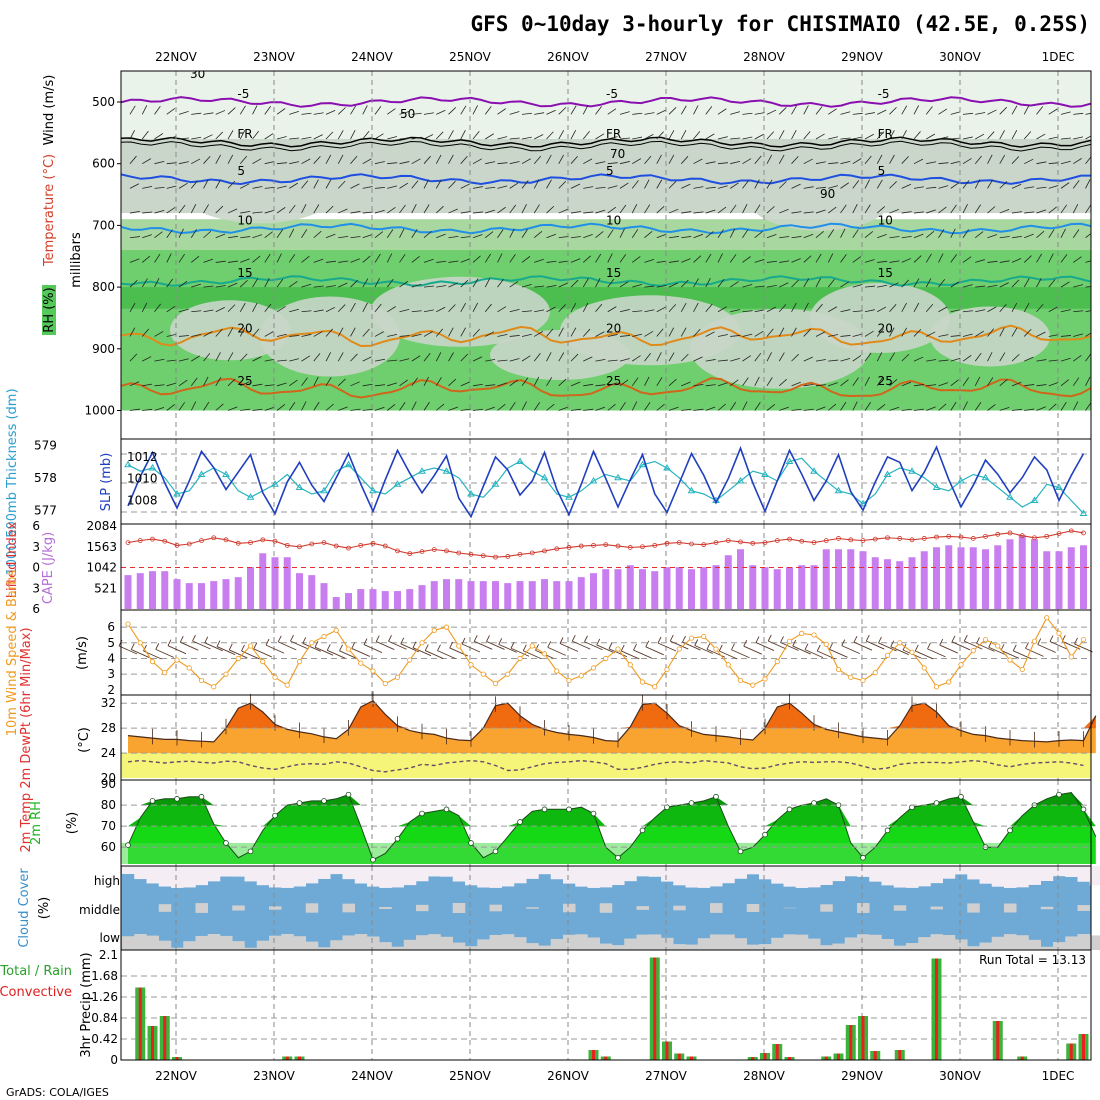  What do you see at coordinates (197, 74) in the screenshot?
I see `rh-contour-label: 30` at bounding box center [197, 74].